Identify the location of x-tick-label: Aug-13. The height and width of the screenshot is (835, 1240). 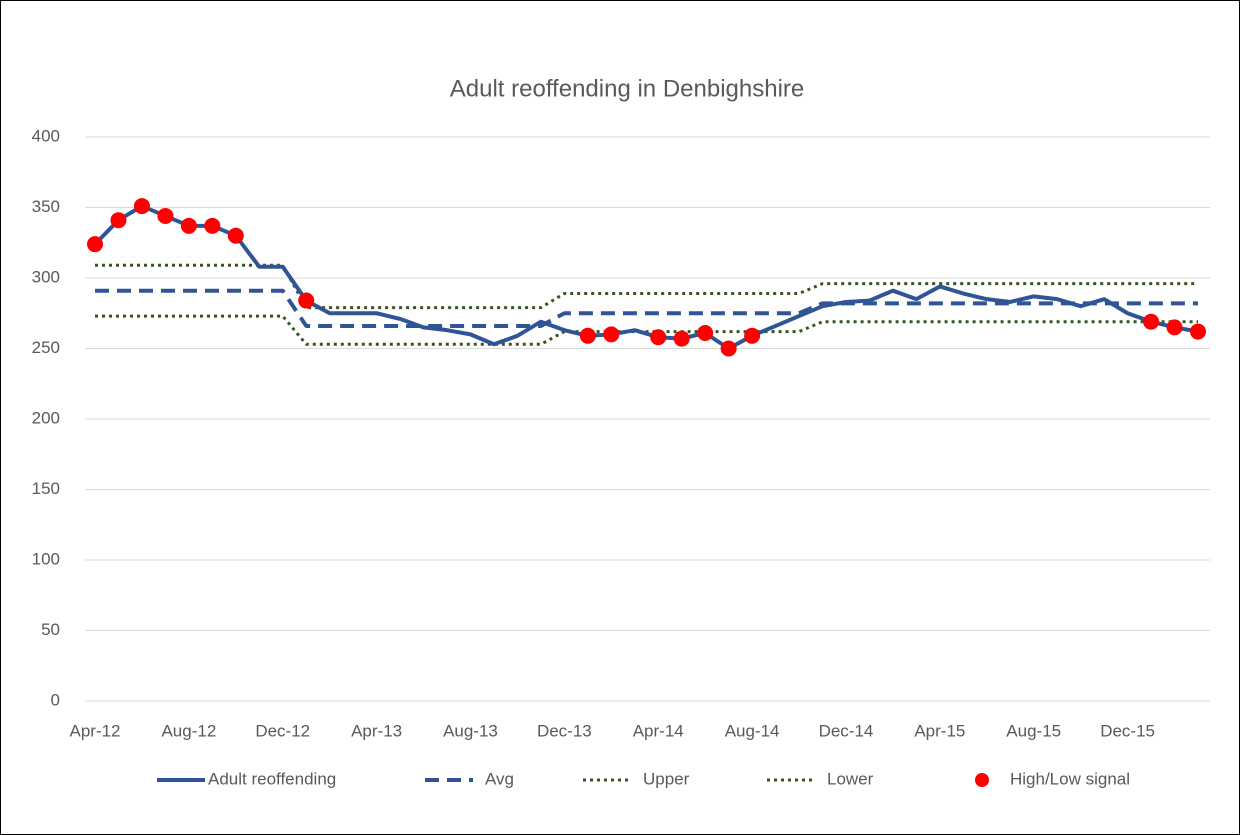
(470, 730).